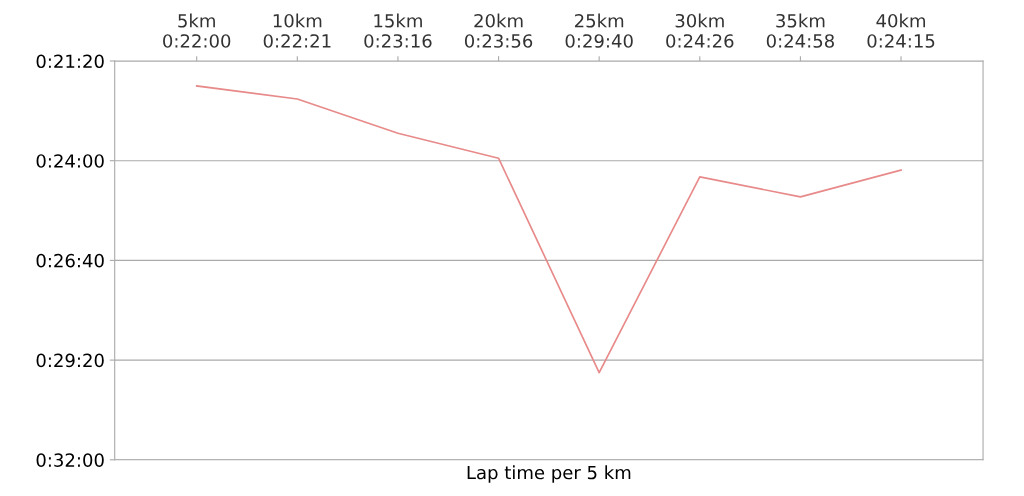 This screenshot has width=1024, height=496. Describe the element at coordinates (800, 30) in the screenshot. I see `x-tick-label: 35km 0:24:58` at that location.